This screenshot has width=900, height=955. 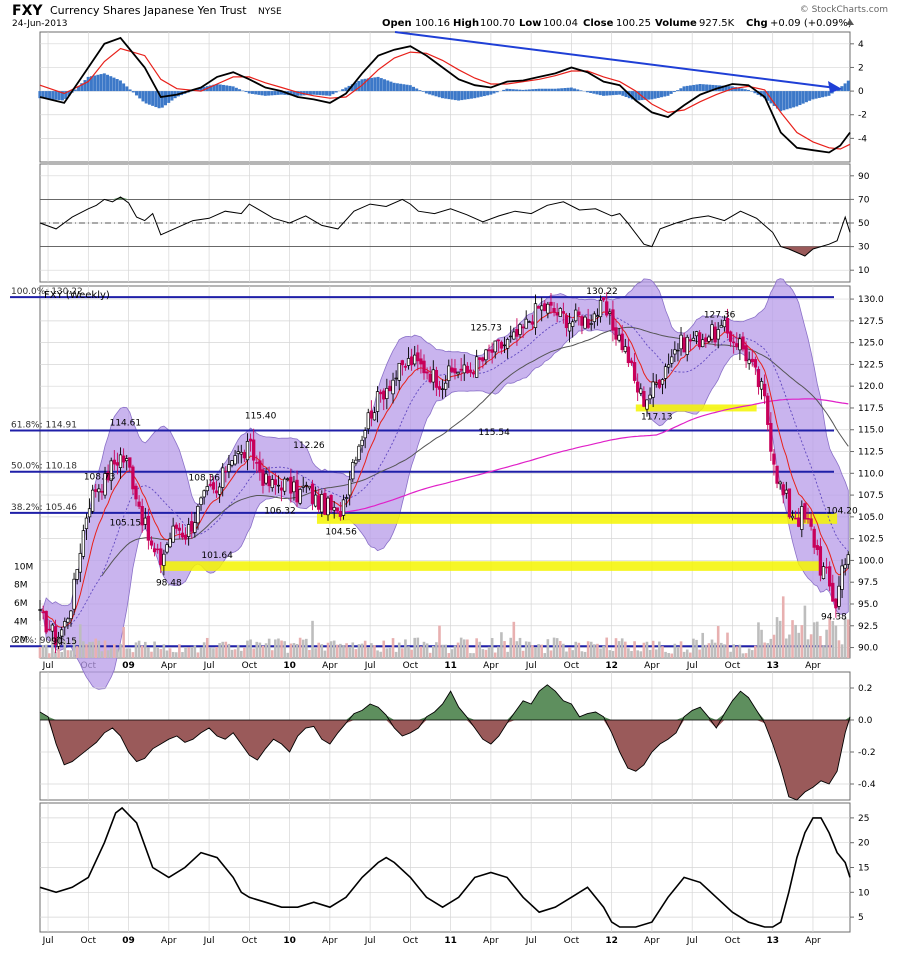 I want to click on x-tick-label: Apr, so click(x=491, y=941).